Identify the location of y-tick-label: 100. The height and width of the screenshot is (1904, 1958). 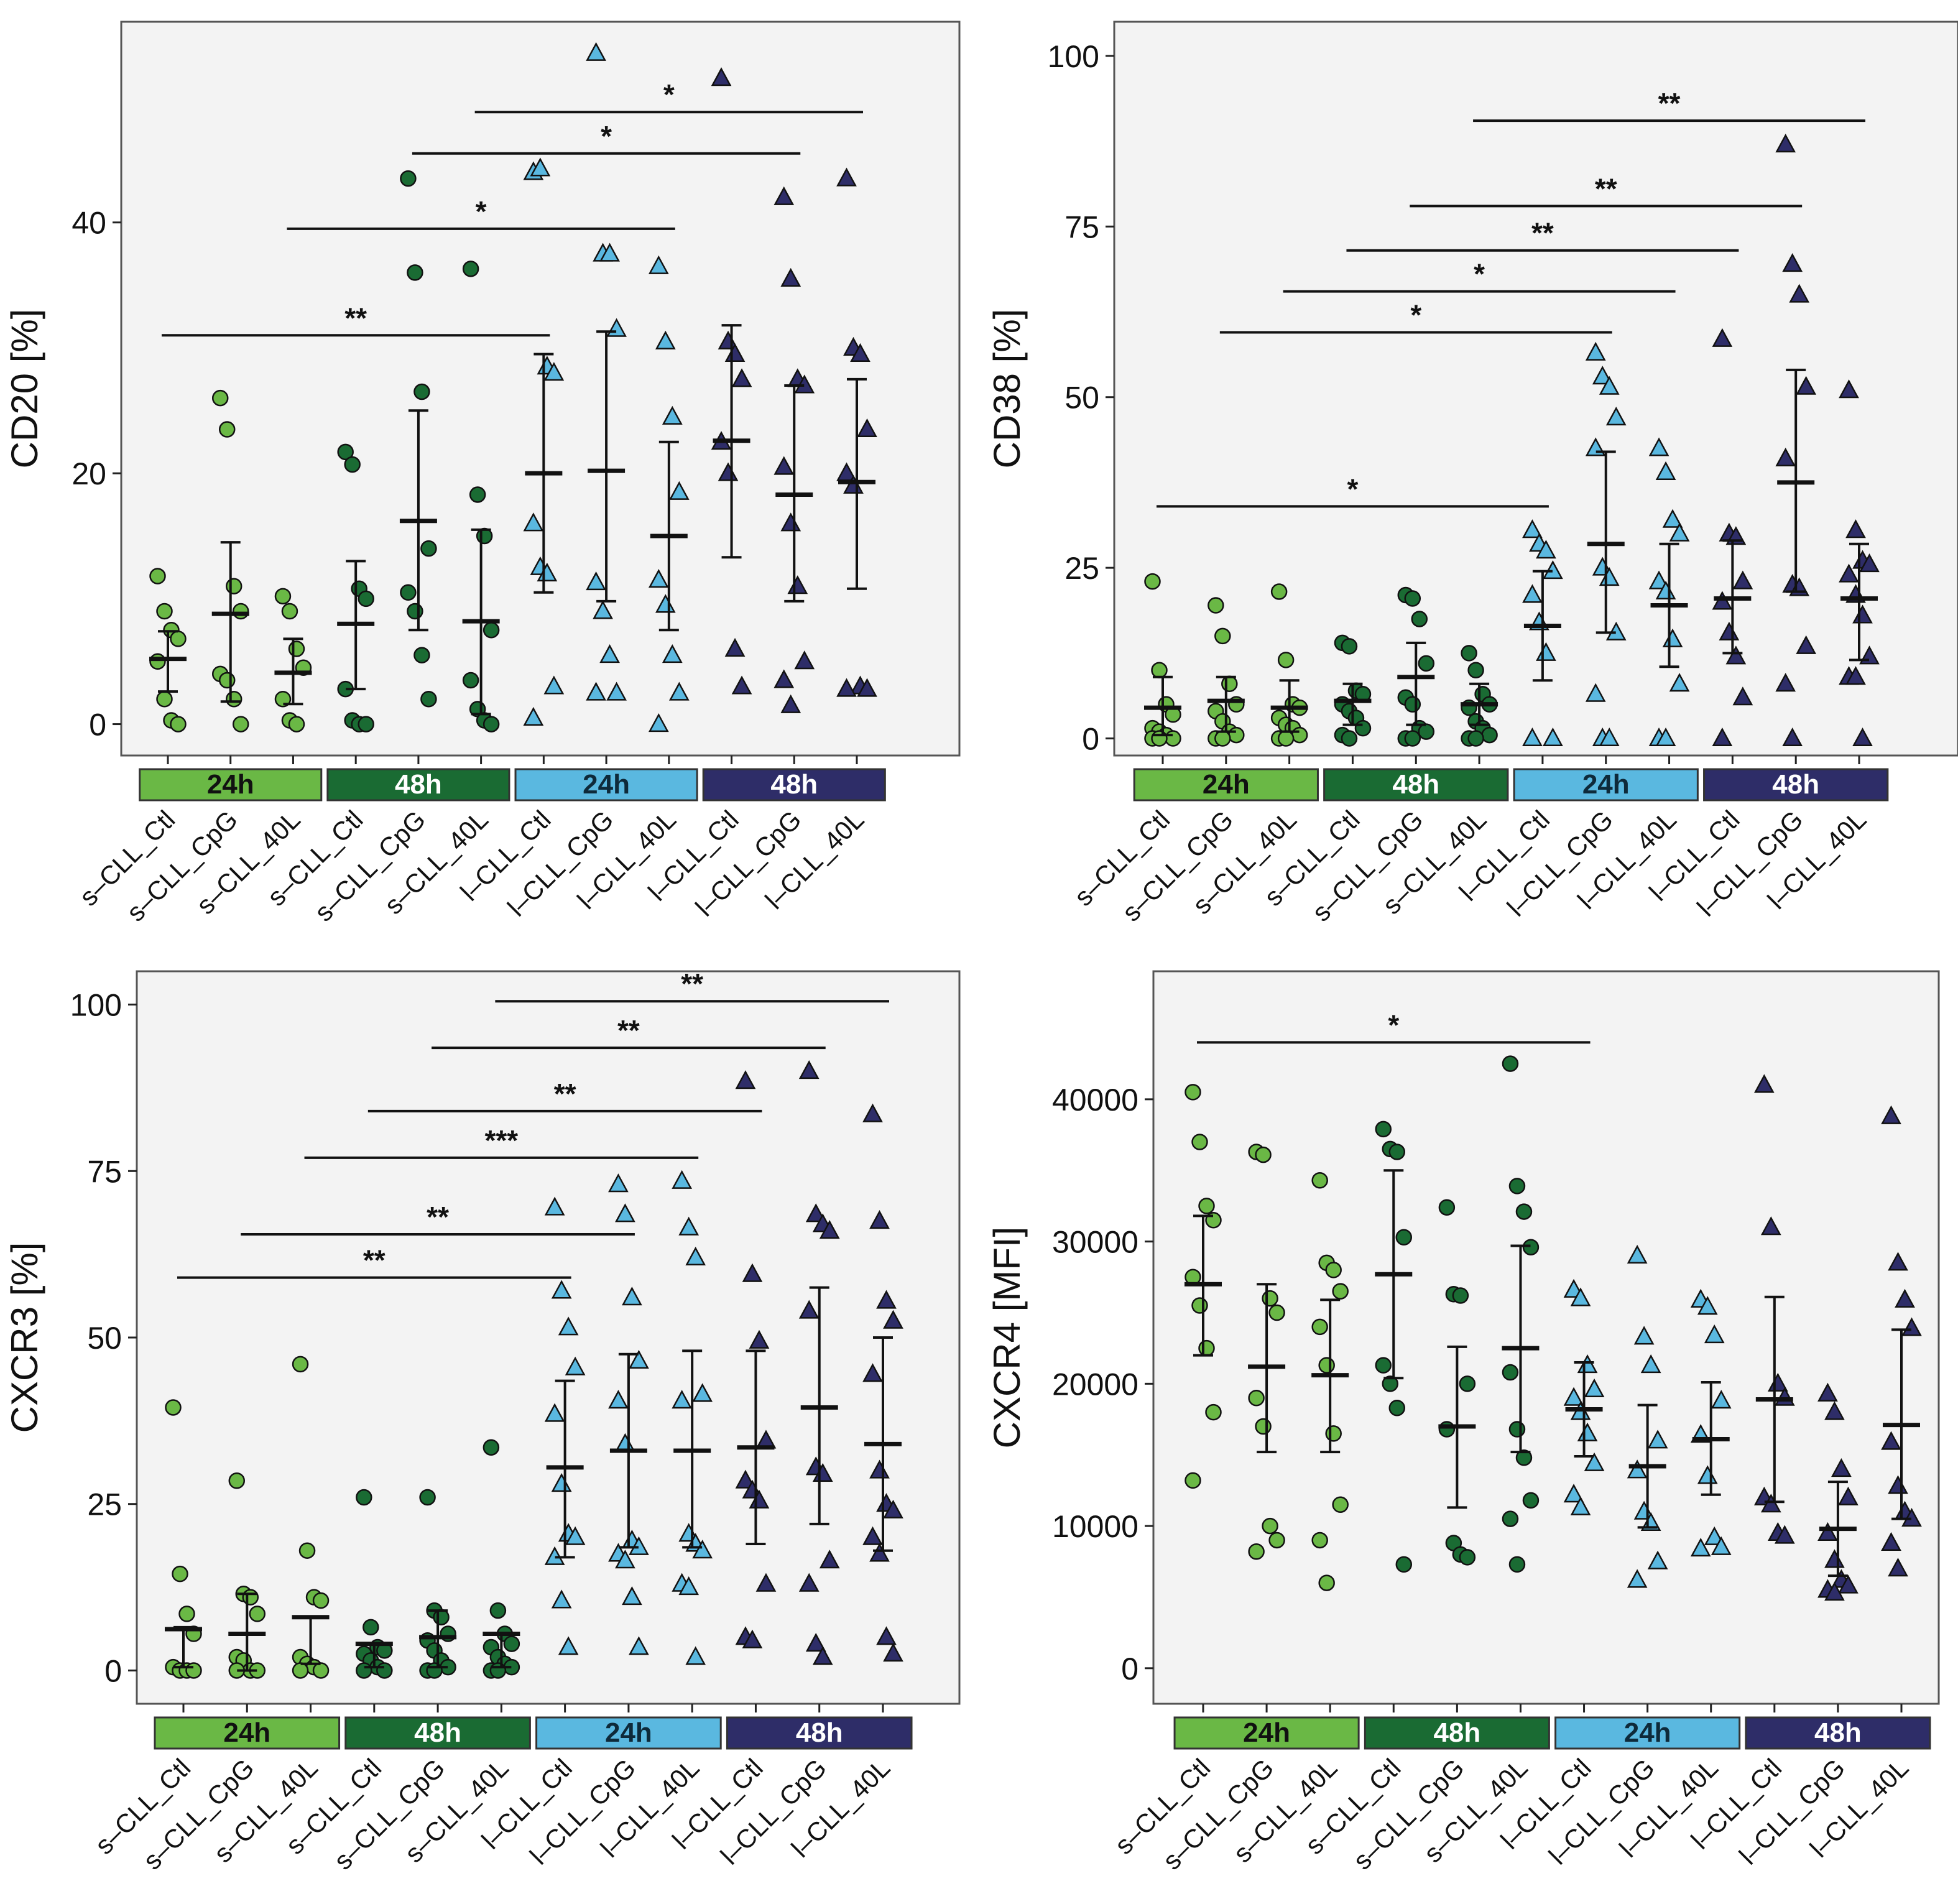
(1073, 56).